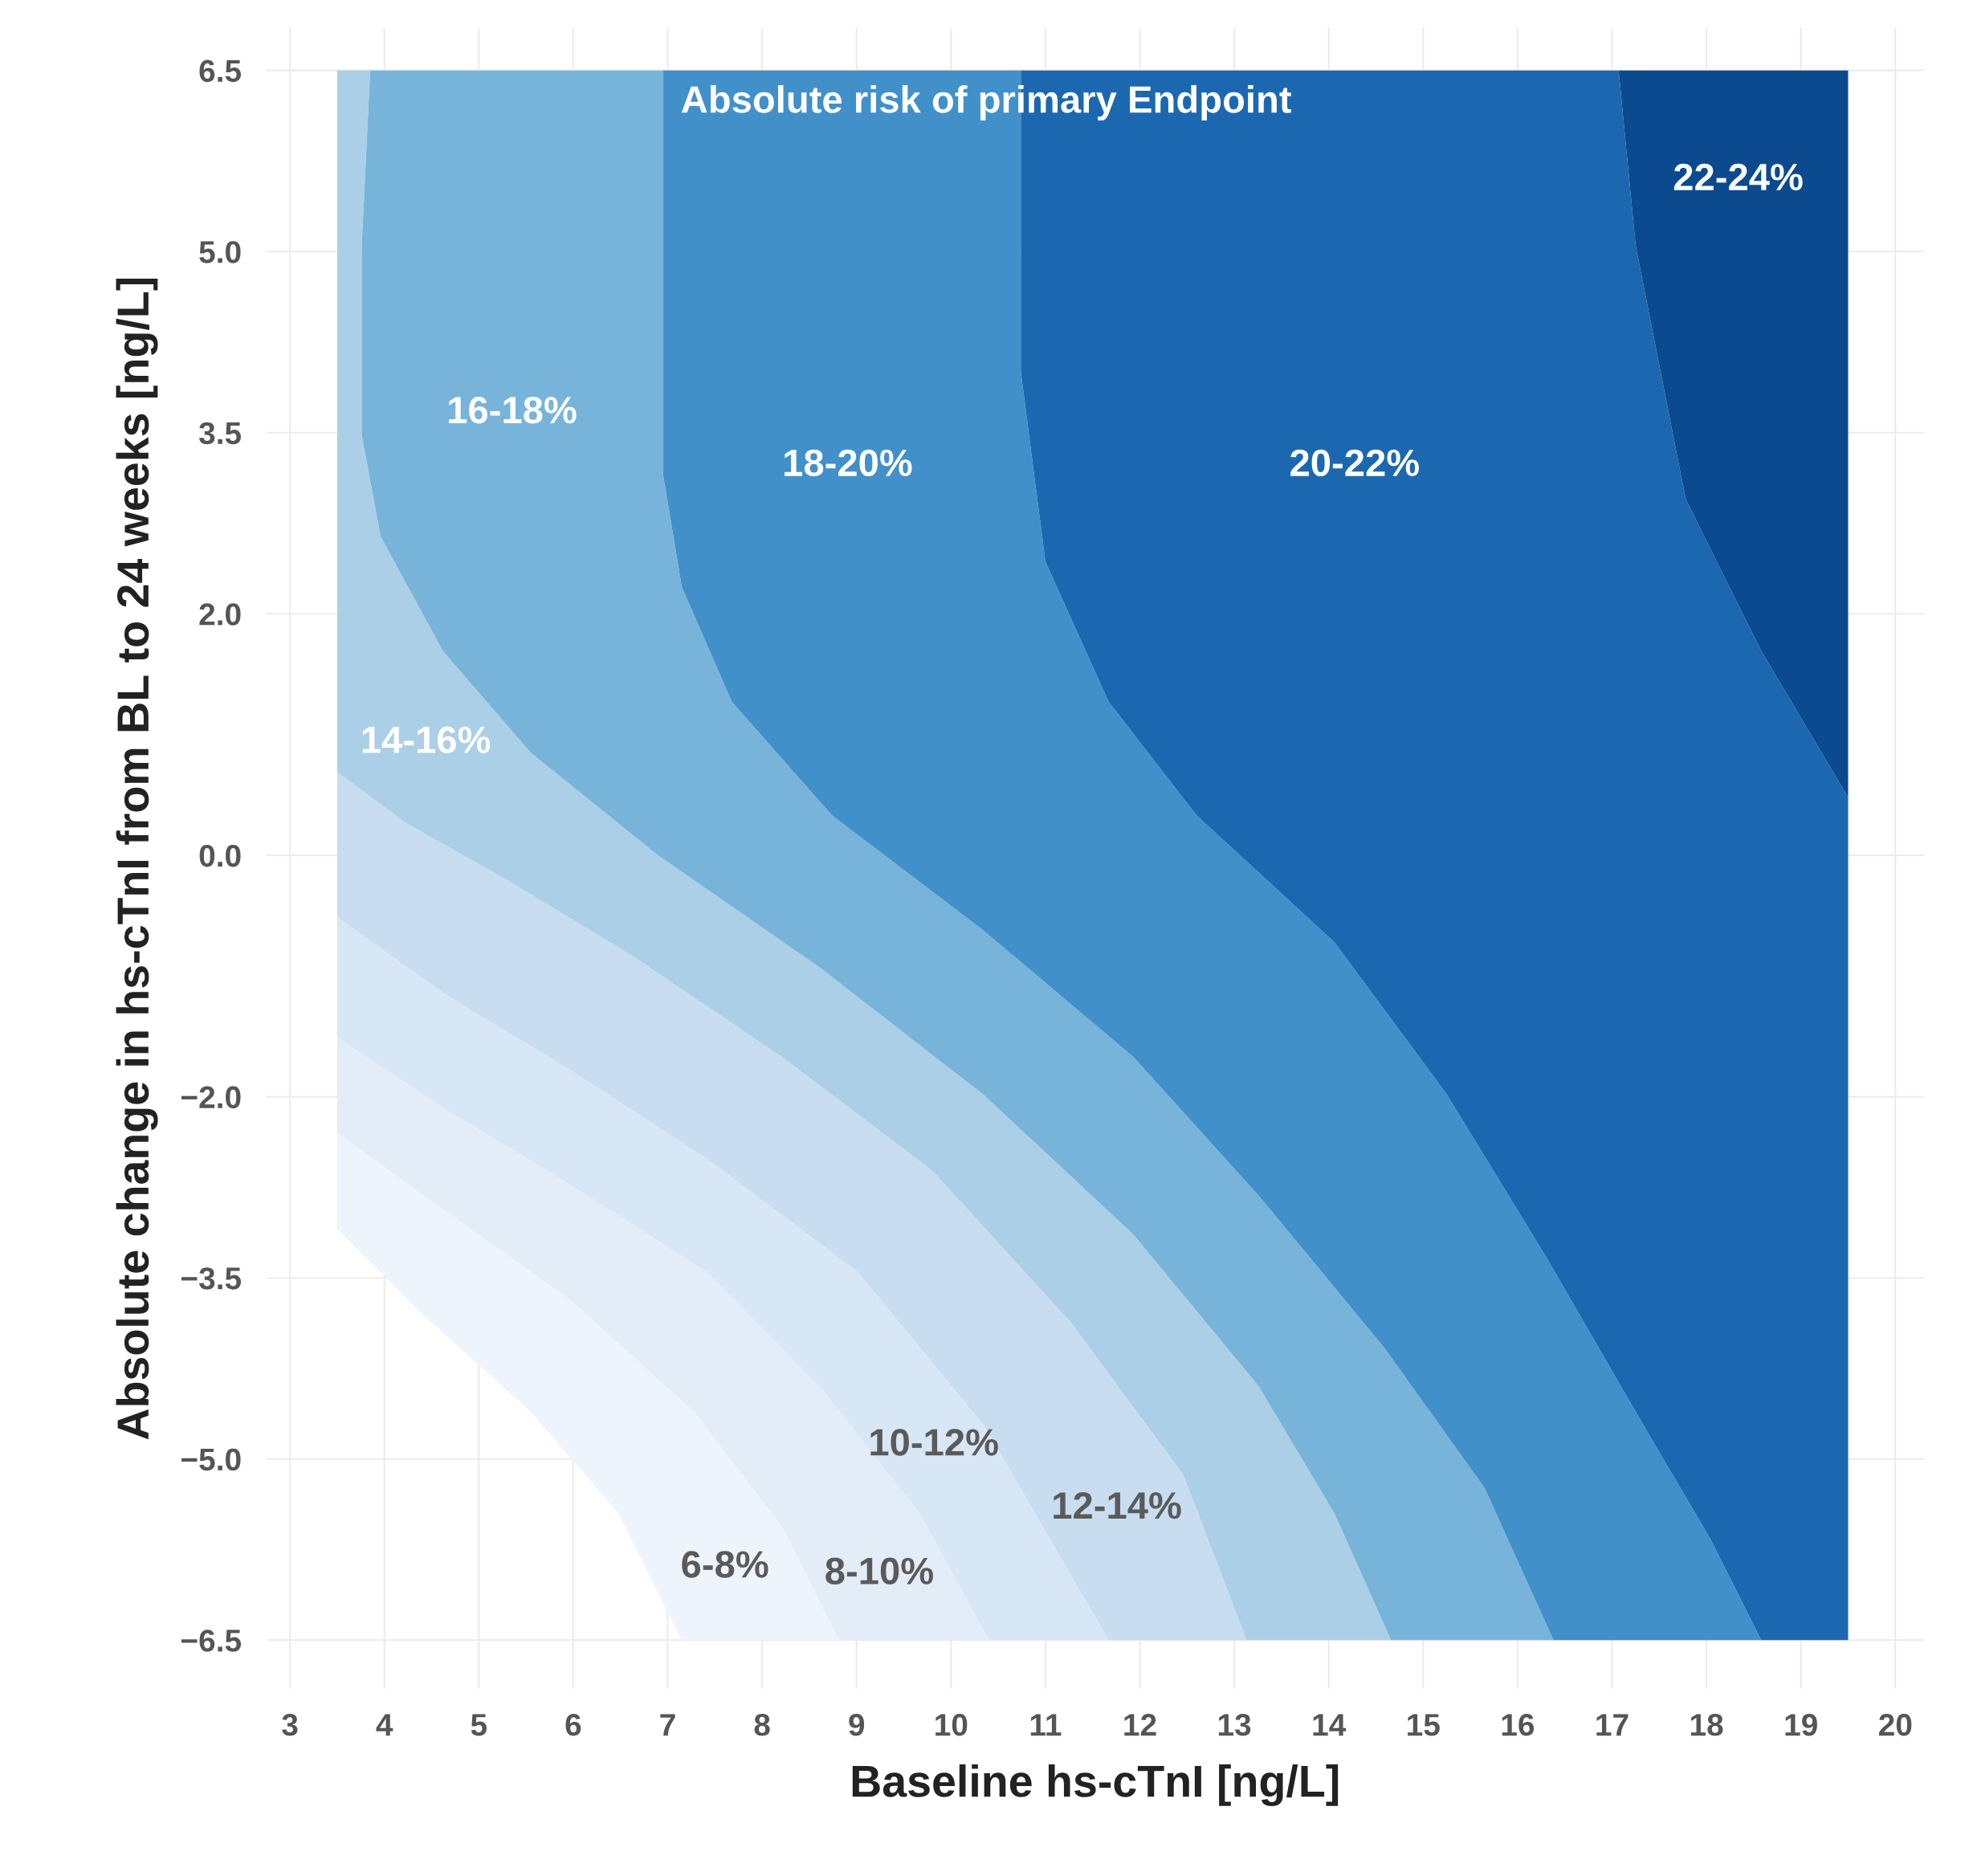  I want to click on series-label: 16-18%, so click(513, 410).